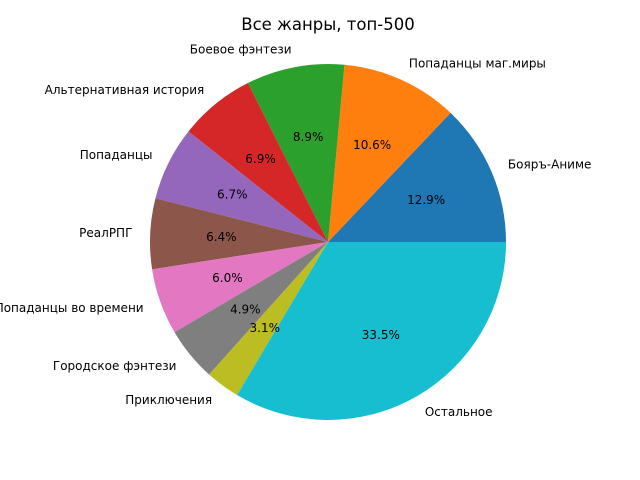 The width and height of the screenshot is (640, 480). What do you see at coordinates (459, 412) in the screenshot?
I see `category-label-9: Остальное` at bounding box center [459, 412].